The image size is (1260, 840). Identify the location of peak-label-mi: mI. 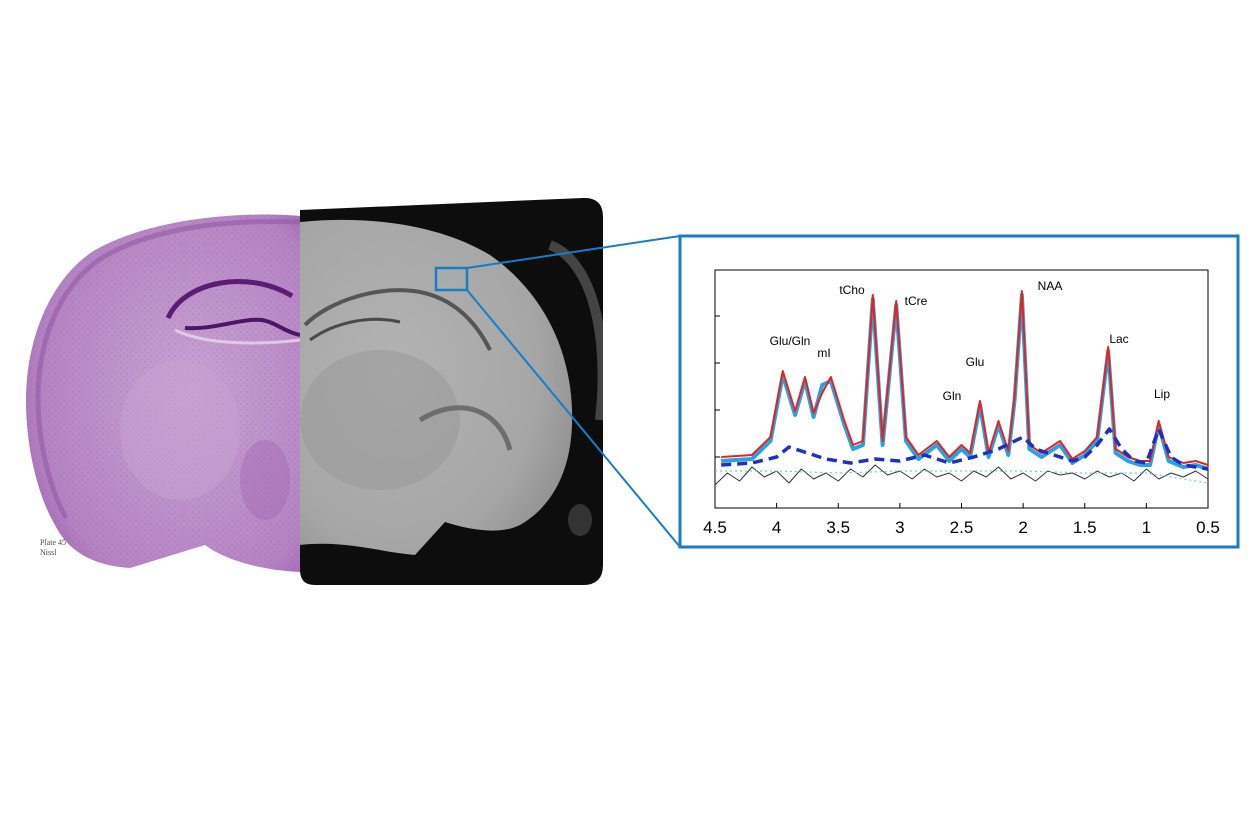
(823, 353).